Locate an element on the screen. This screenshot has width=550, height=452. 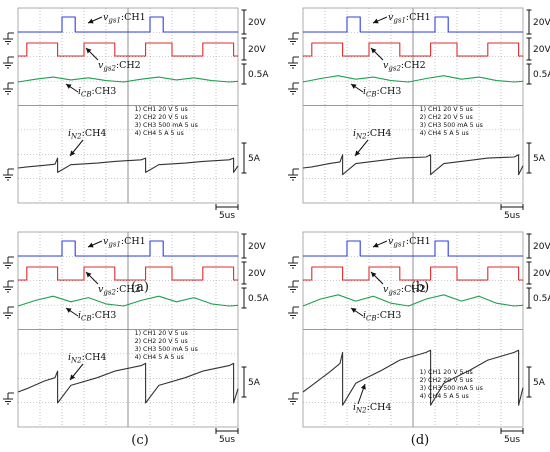
panel-caption: (a) is located at coordinates (140, 287).